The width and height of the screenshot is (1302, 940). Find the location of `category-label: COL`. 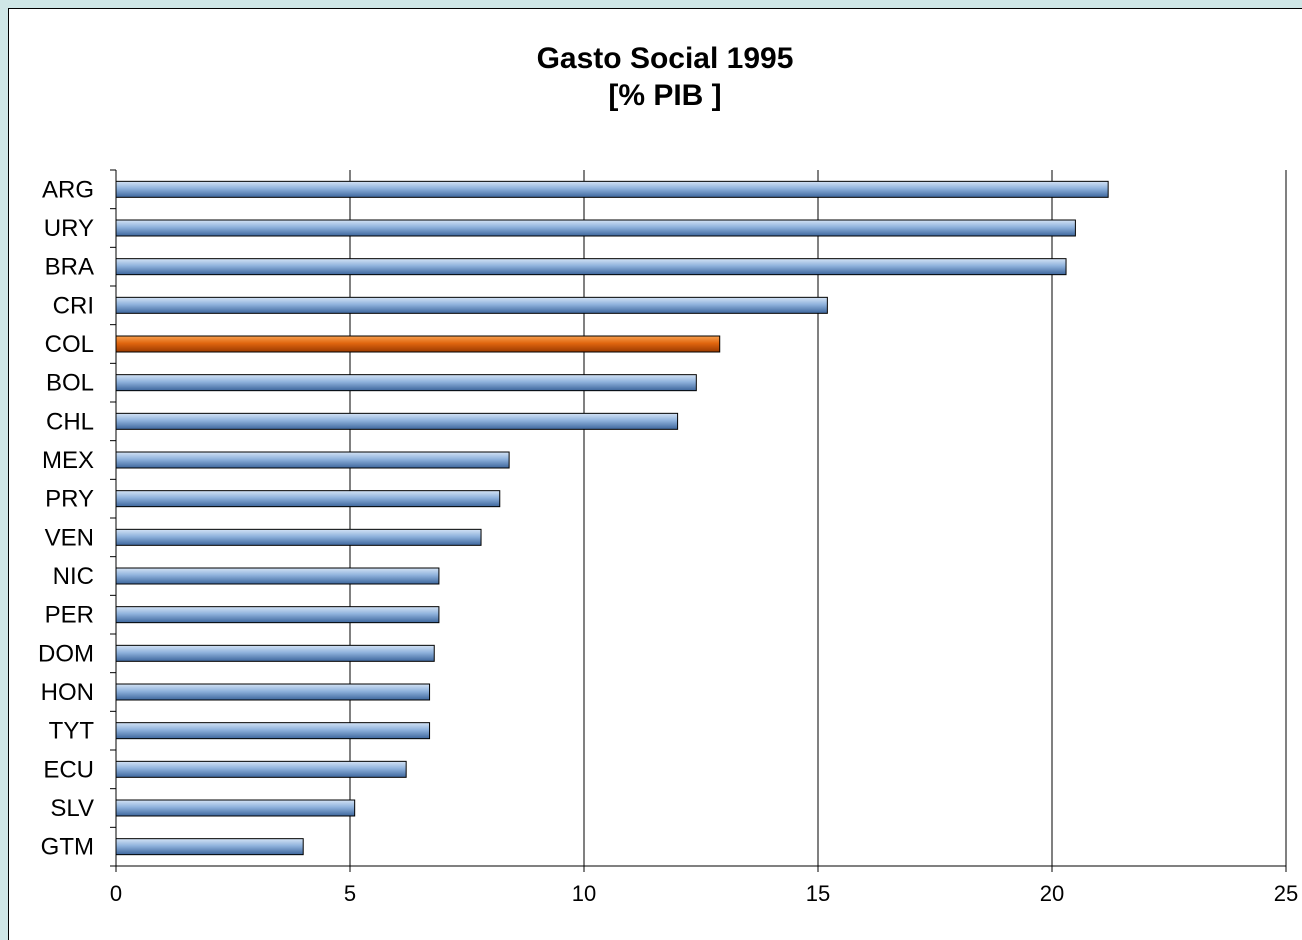

category-label: COL is located at coordinates (69, 344).